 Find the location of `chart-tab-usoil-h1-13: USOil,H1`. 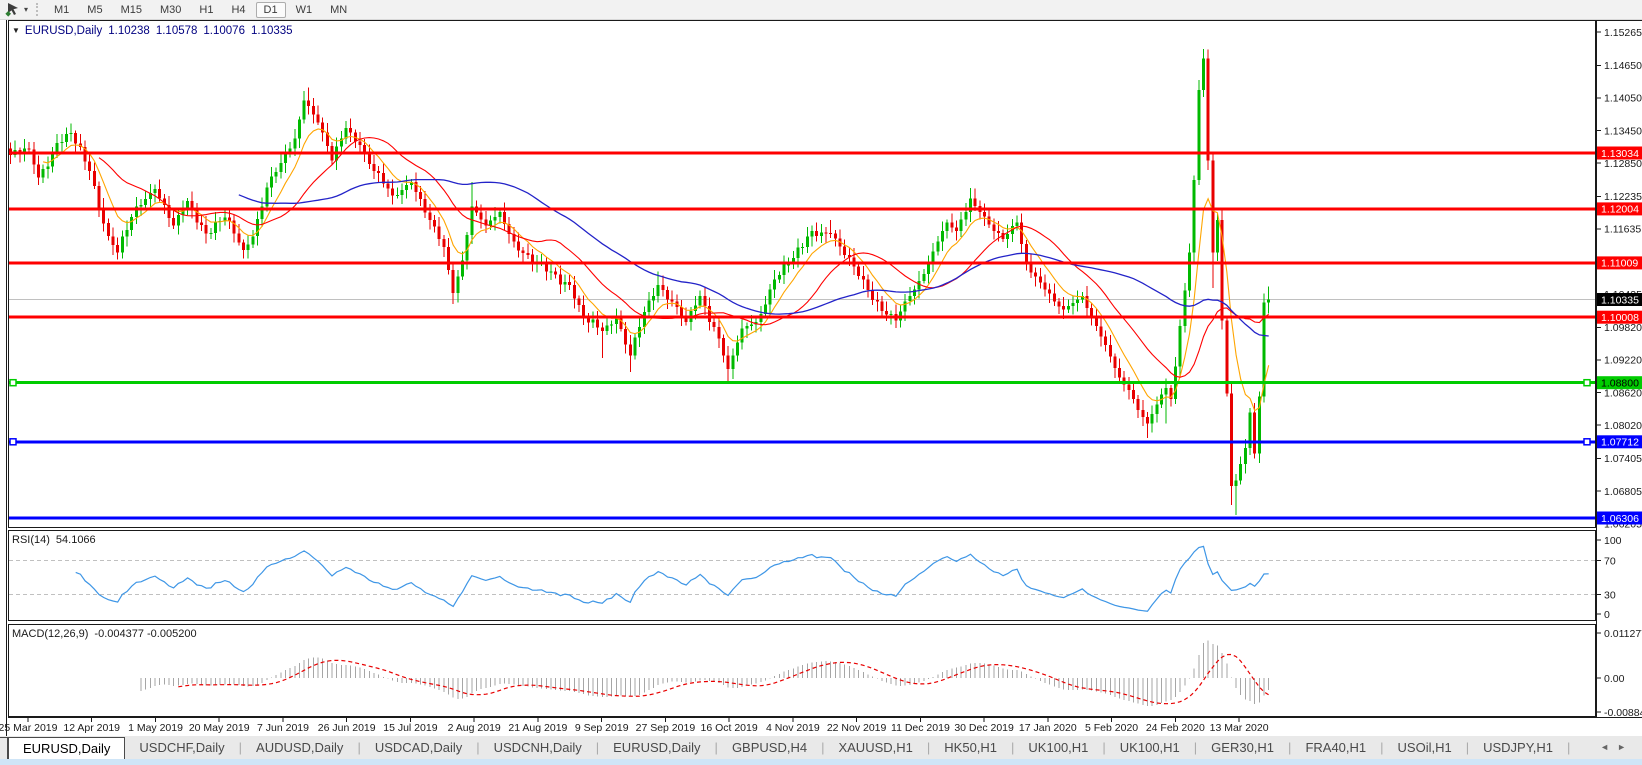

chart-tab-usoil-h1-13: USOil,H1 is located at coordinates (1424, 747).